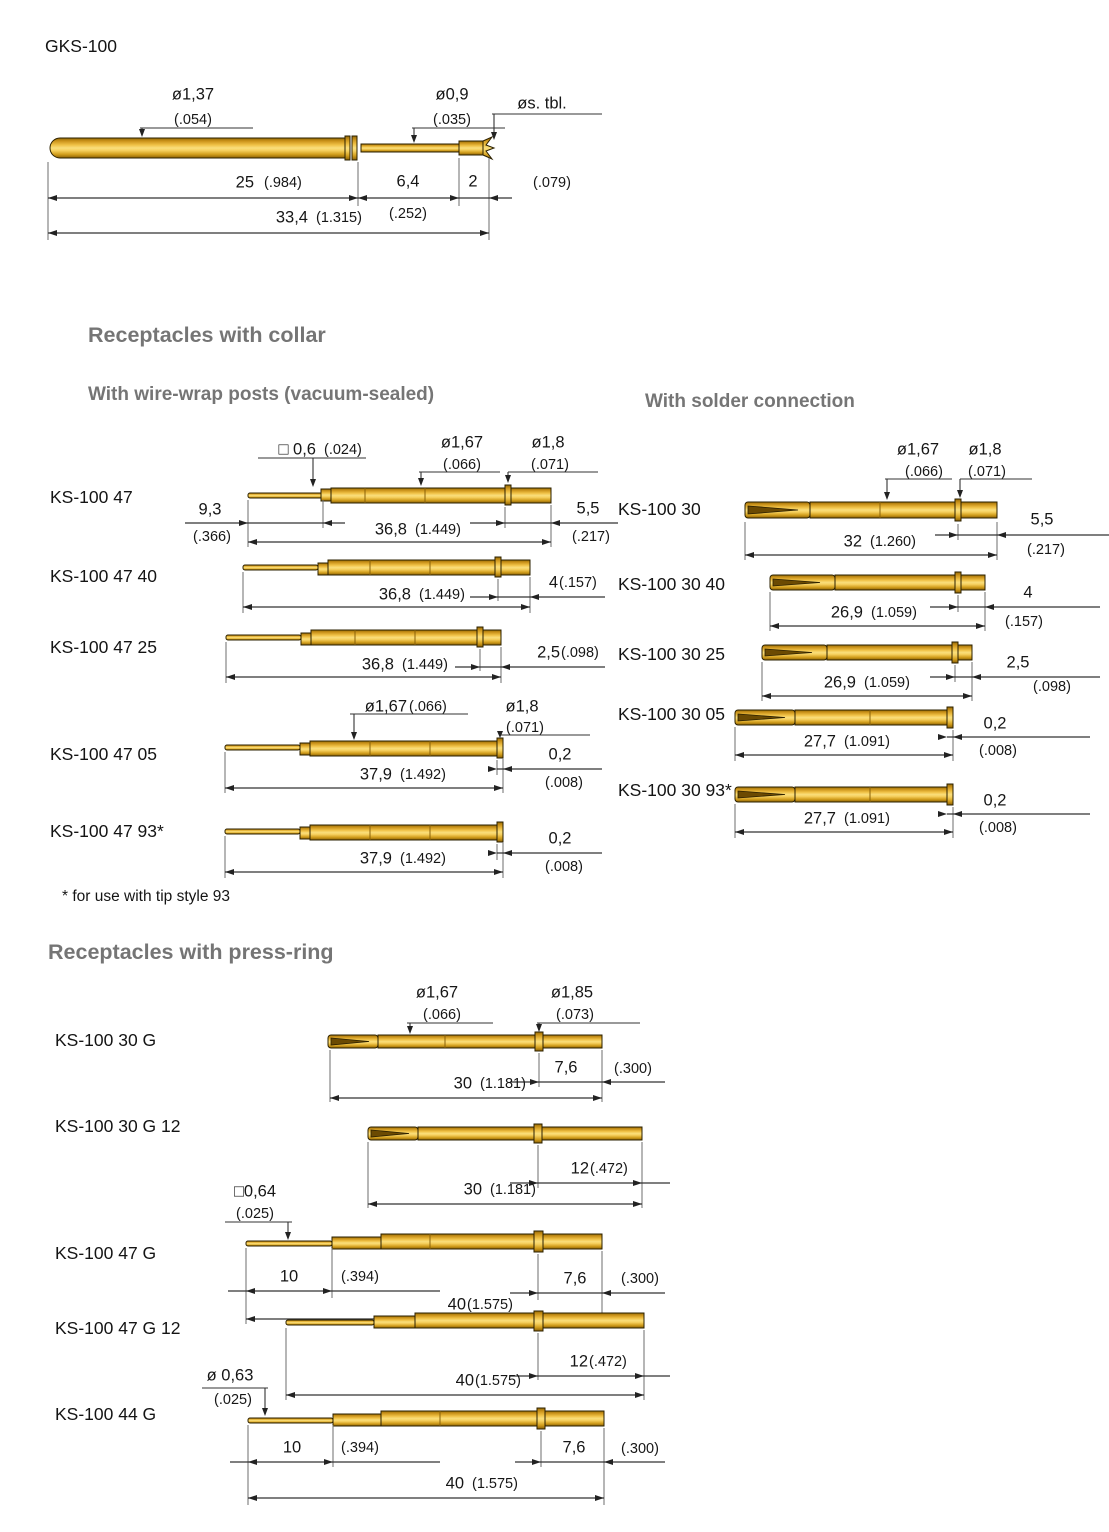 This screenshot has width=1109, height=1532. Describe the element at coordinates (513, 1190) in the screenshot. I see `dim-30g12-body-in: (1.181)` at that location.